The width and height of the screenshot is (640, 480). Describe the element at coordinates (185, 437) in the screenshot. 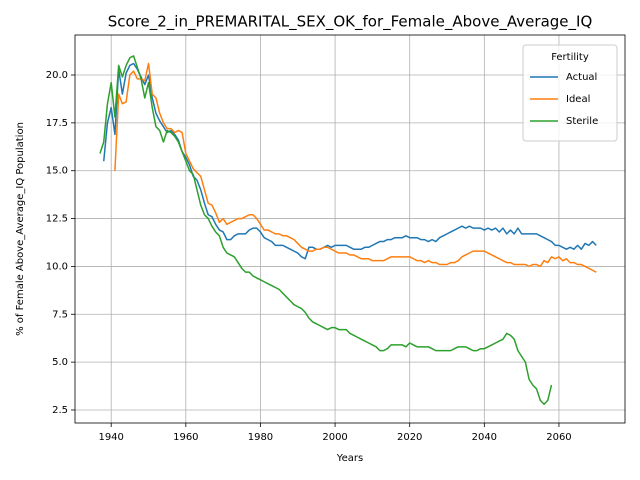

I see `x-tick-label: 1960` at that location.